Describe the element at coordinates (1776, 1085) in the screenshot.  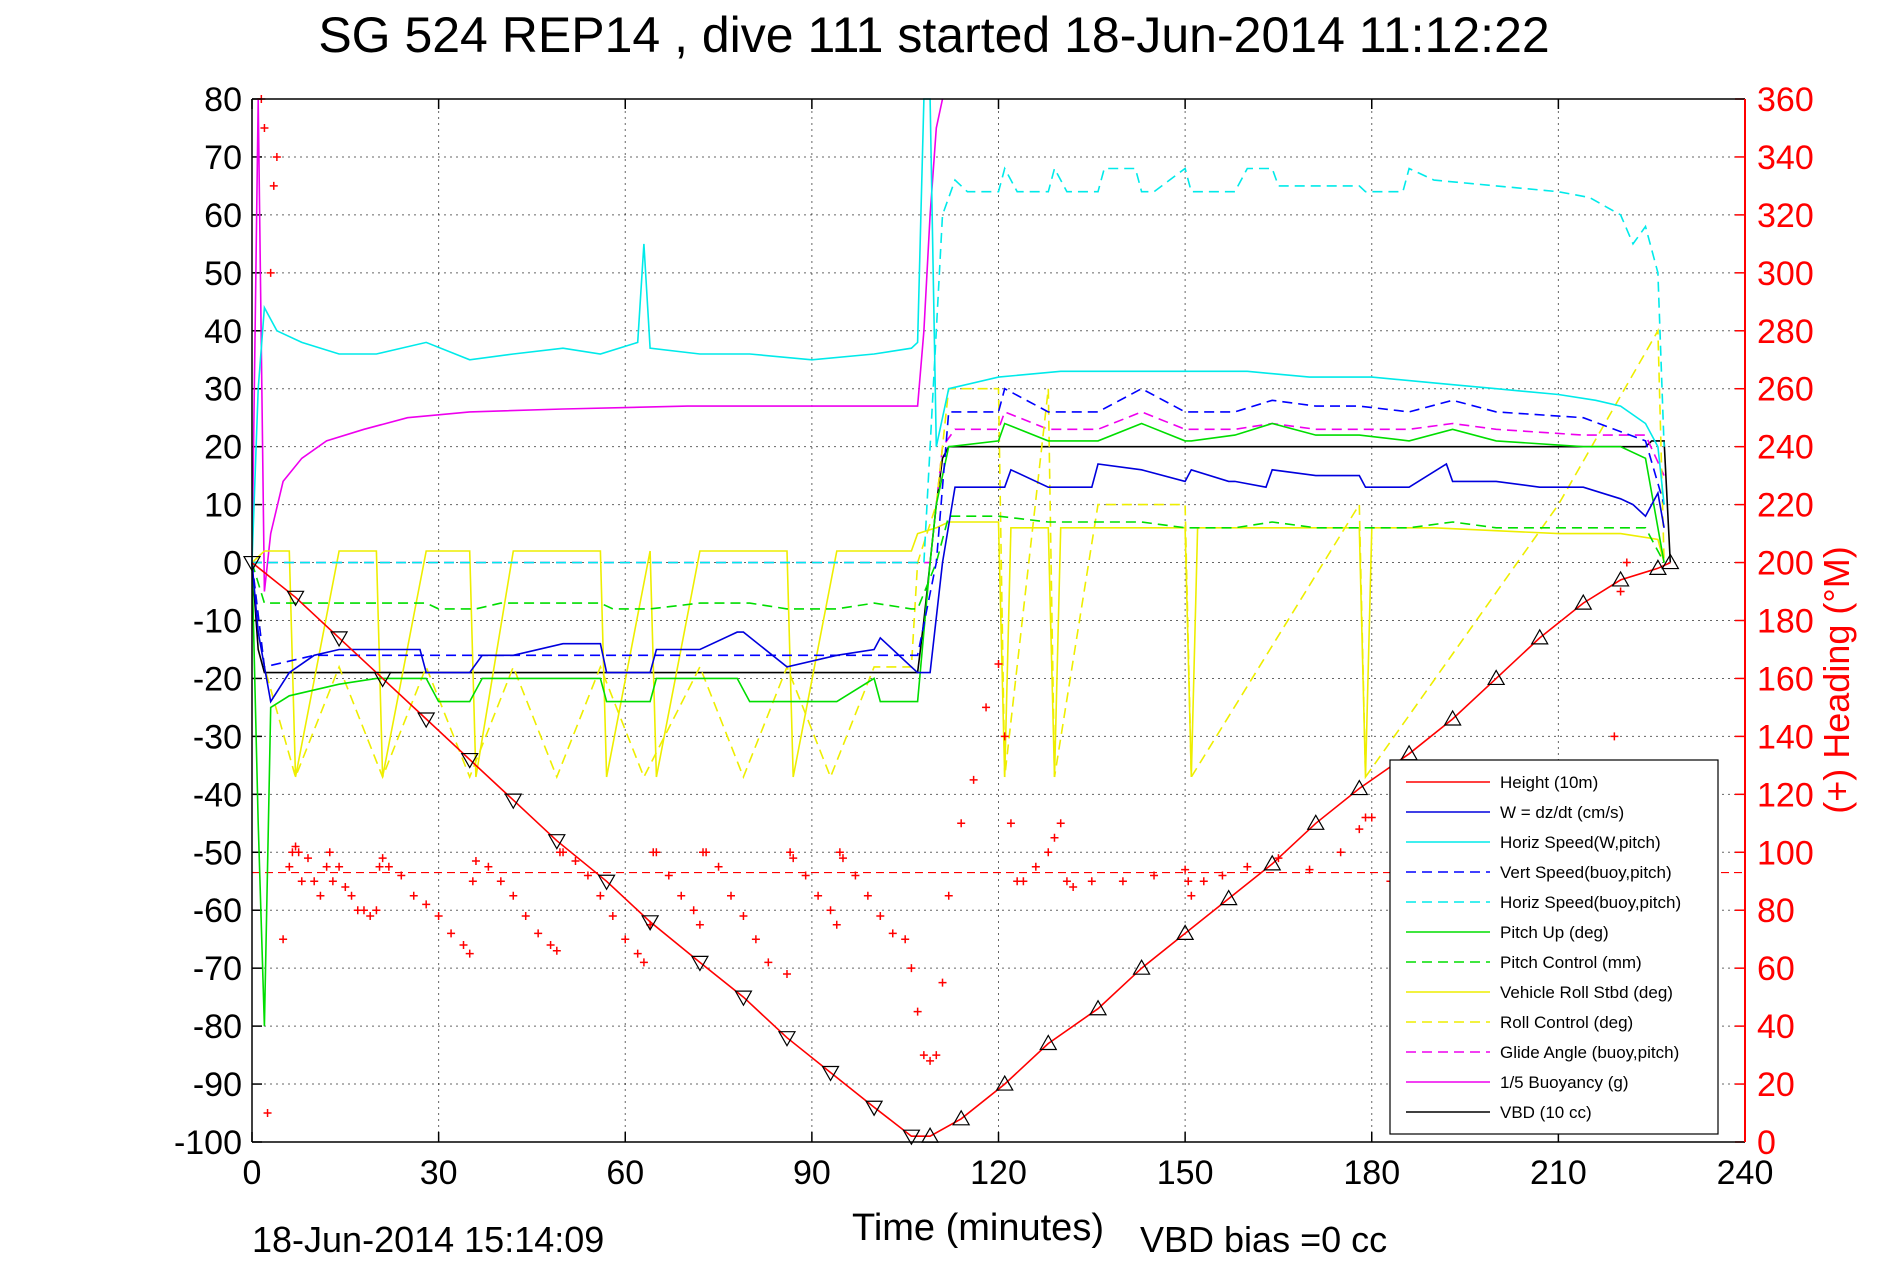
I see `y-right-tick-label: 20` at that location.